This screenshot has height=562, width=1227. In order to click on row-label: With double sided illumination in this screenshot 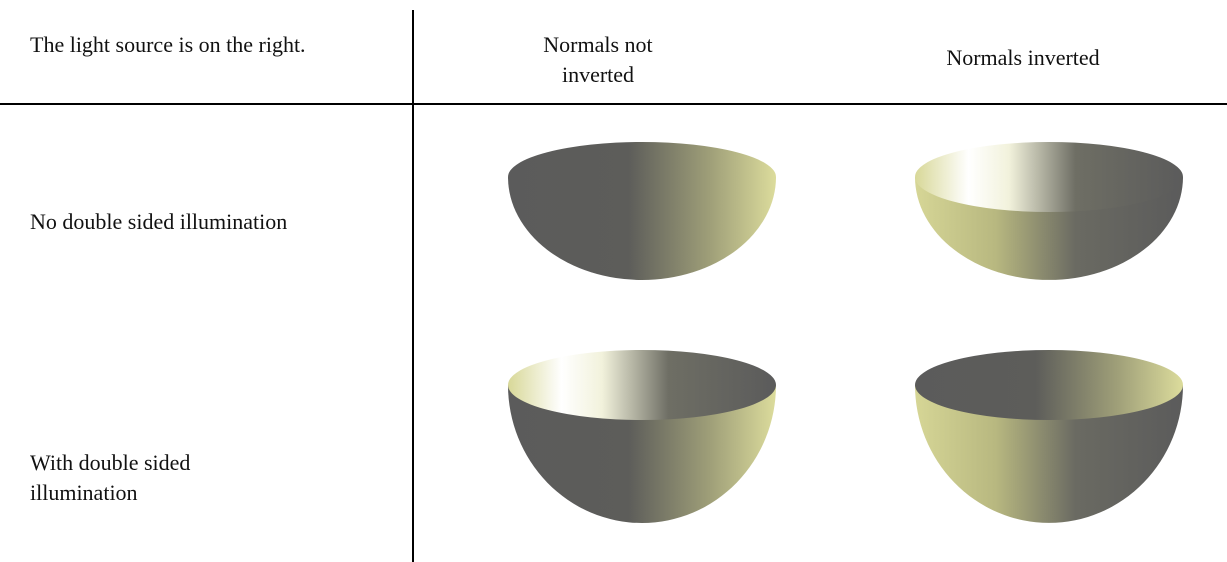, I will do `click(110, 477)`.